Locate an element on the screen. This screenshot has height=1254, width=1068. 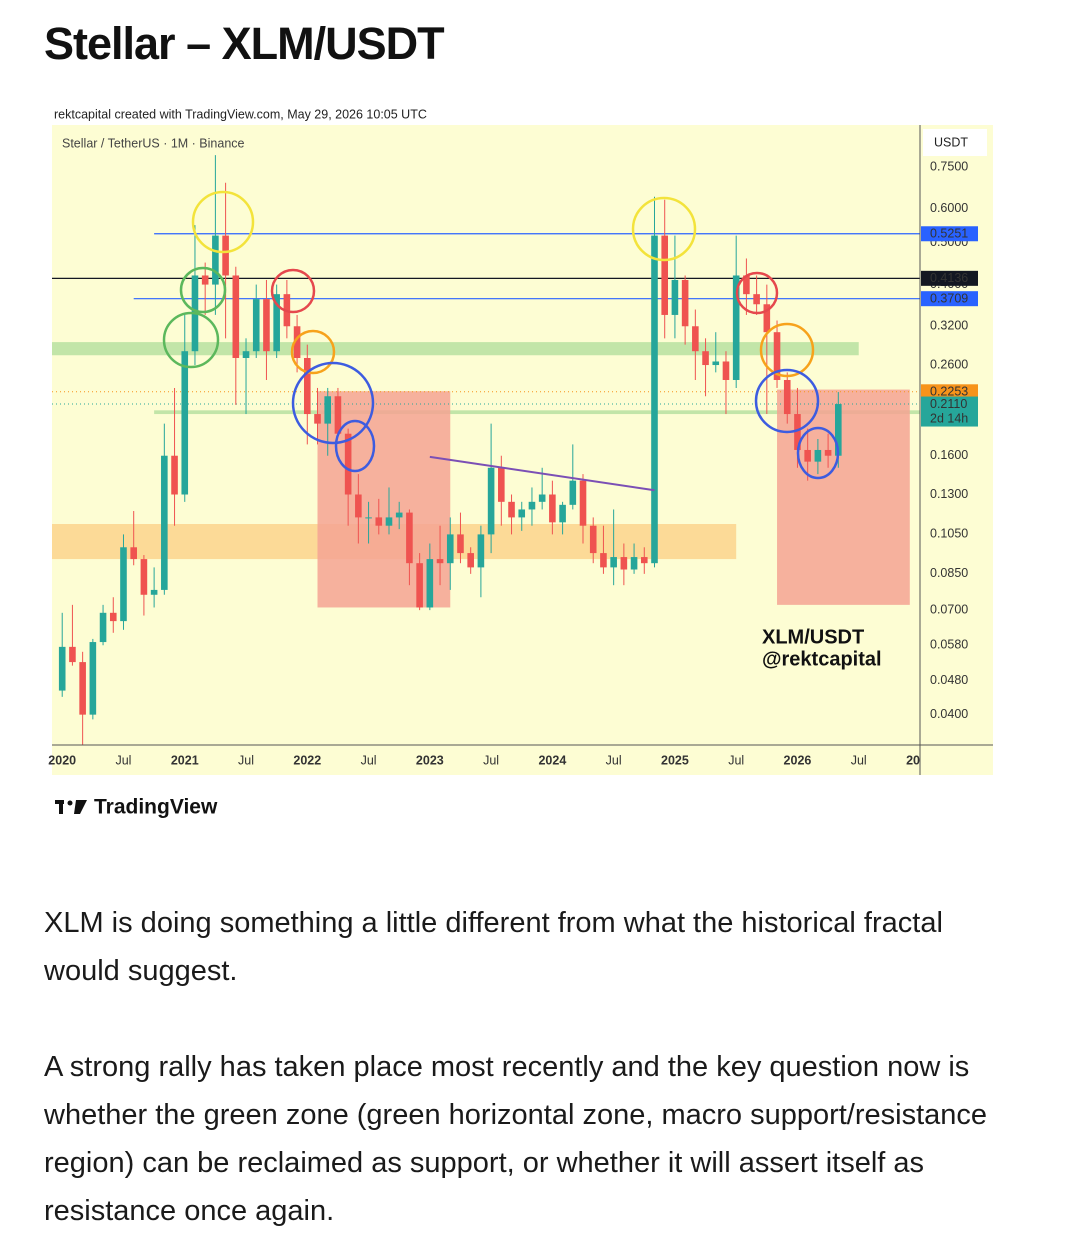
annotations is located at coordinates (501, 335).